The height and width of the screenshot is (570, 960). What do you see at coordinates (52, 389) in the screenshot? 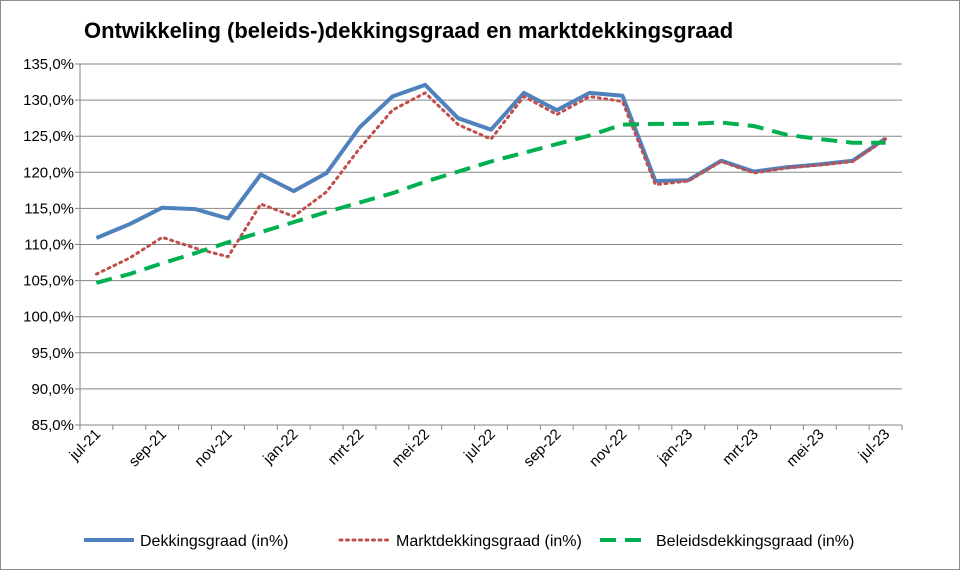
I see `y-tick-label: 90,0%` at bounding box center [52, 389].